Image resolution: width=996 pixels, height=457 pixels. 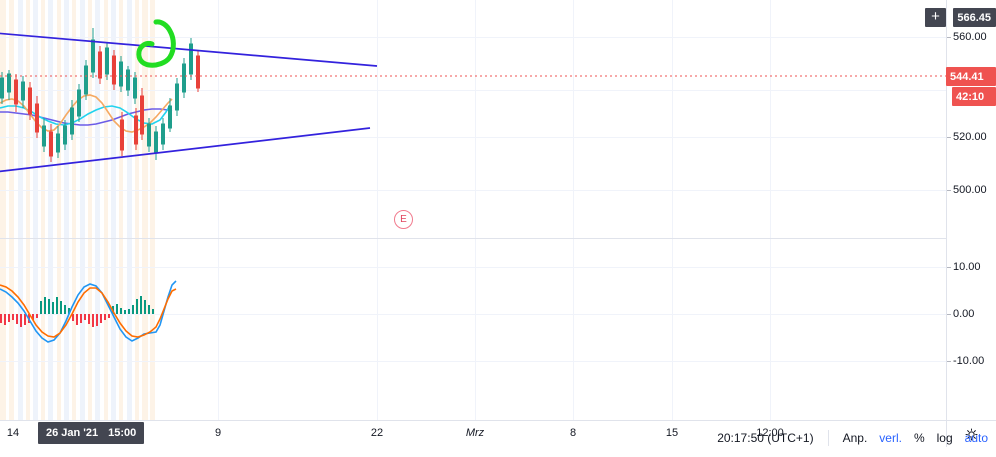 What do you see at coordinates (770, 433) in the screenshot?
I see `time-axis-tick: 12:00` at bounding box center [770, 433].